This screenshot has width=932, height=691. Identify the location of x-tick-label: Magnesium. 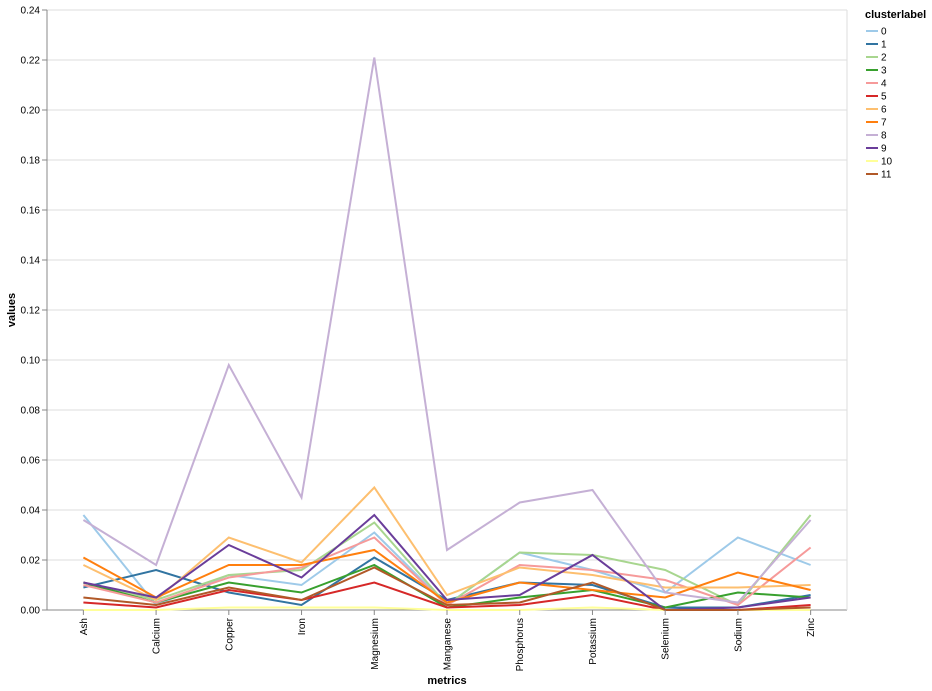
(375, 644).